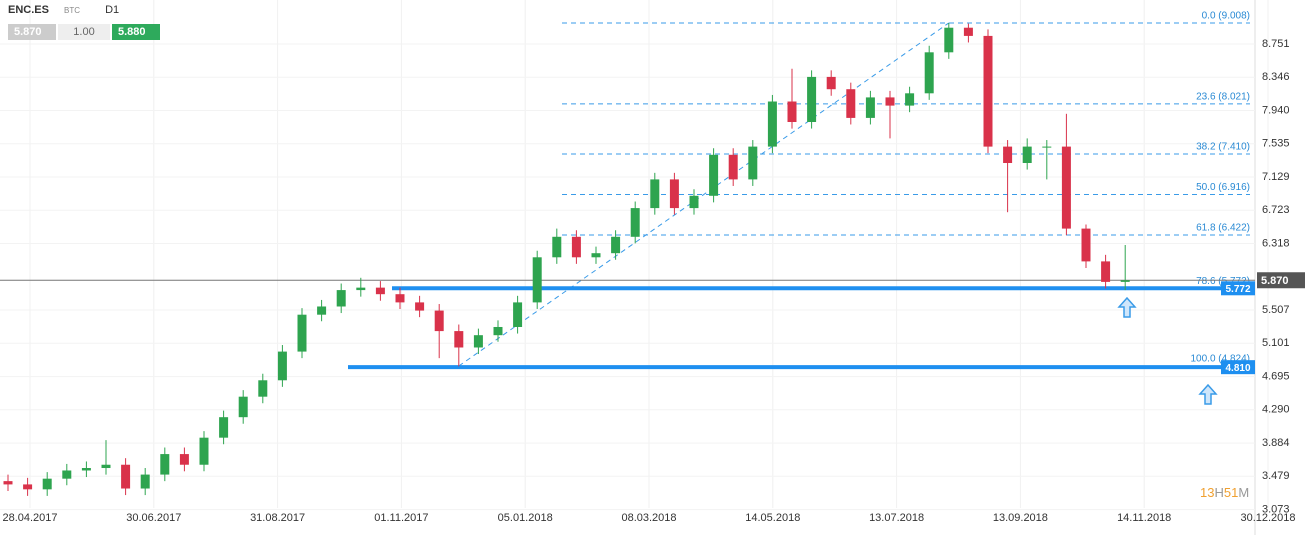  Describe the element at coordinates (1223, 147) in the screenshot. I see `fib-label: 38.2 (7.410)` at that location.